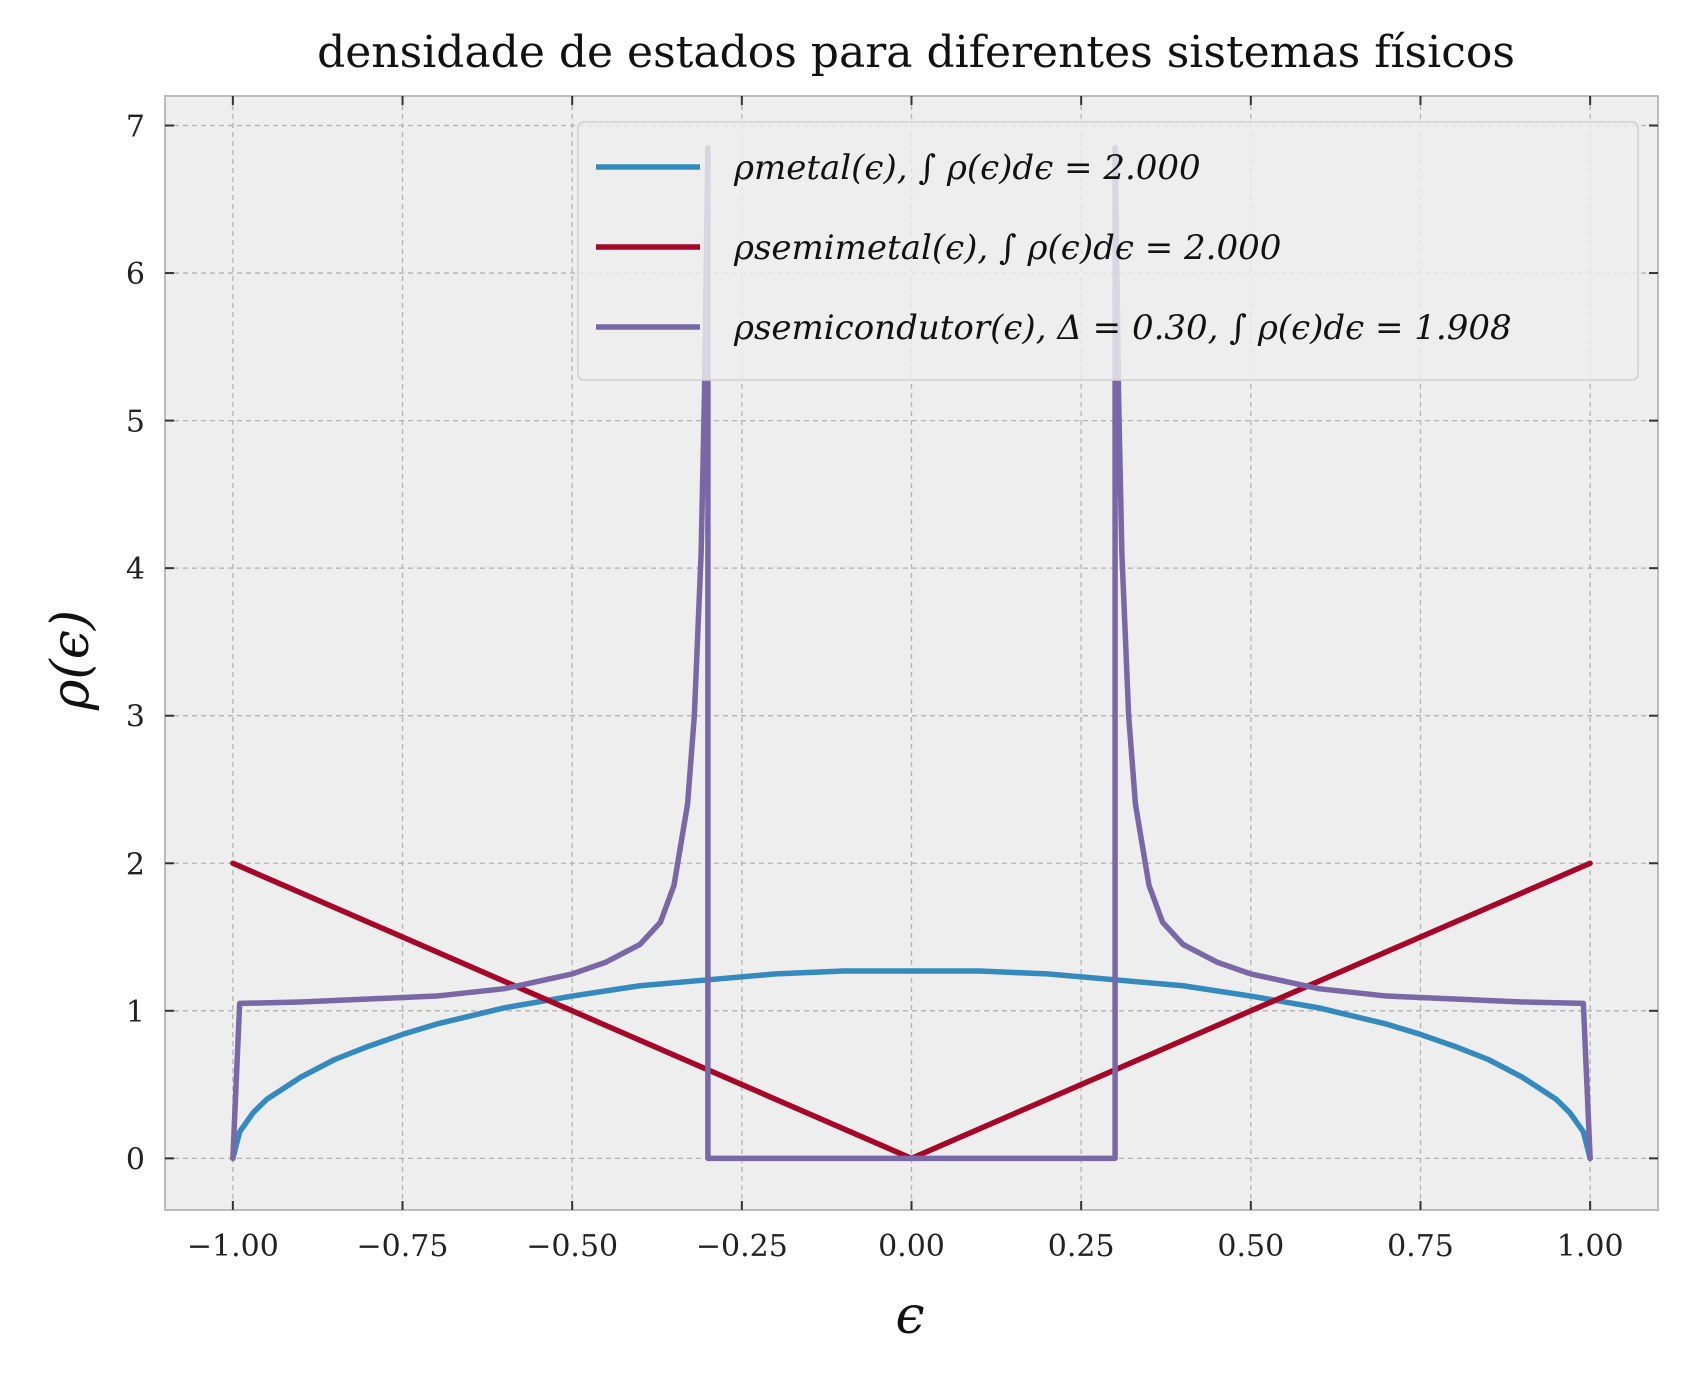 The width and height of the screenshot is (1682, 1377). What do you see at coordinates (911, 1246) in the screenshot?
I see `x-tick-label: 0.00` at bounding box center [911, 1246].